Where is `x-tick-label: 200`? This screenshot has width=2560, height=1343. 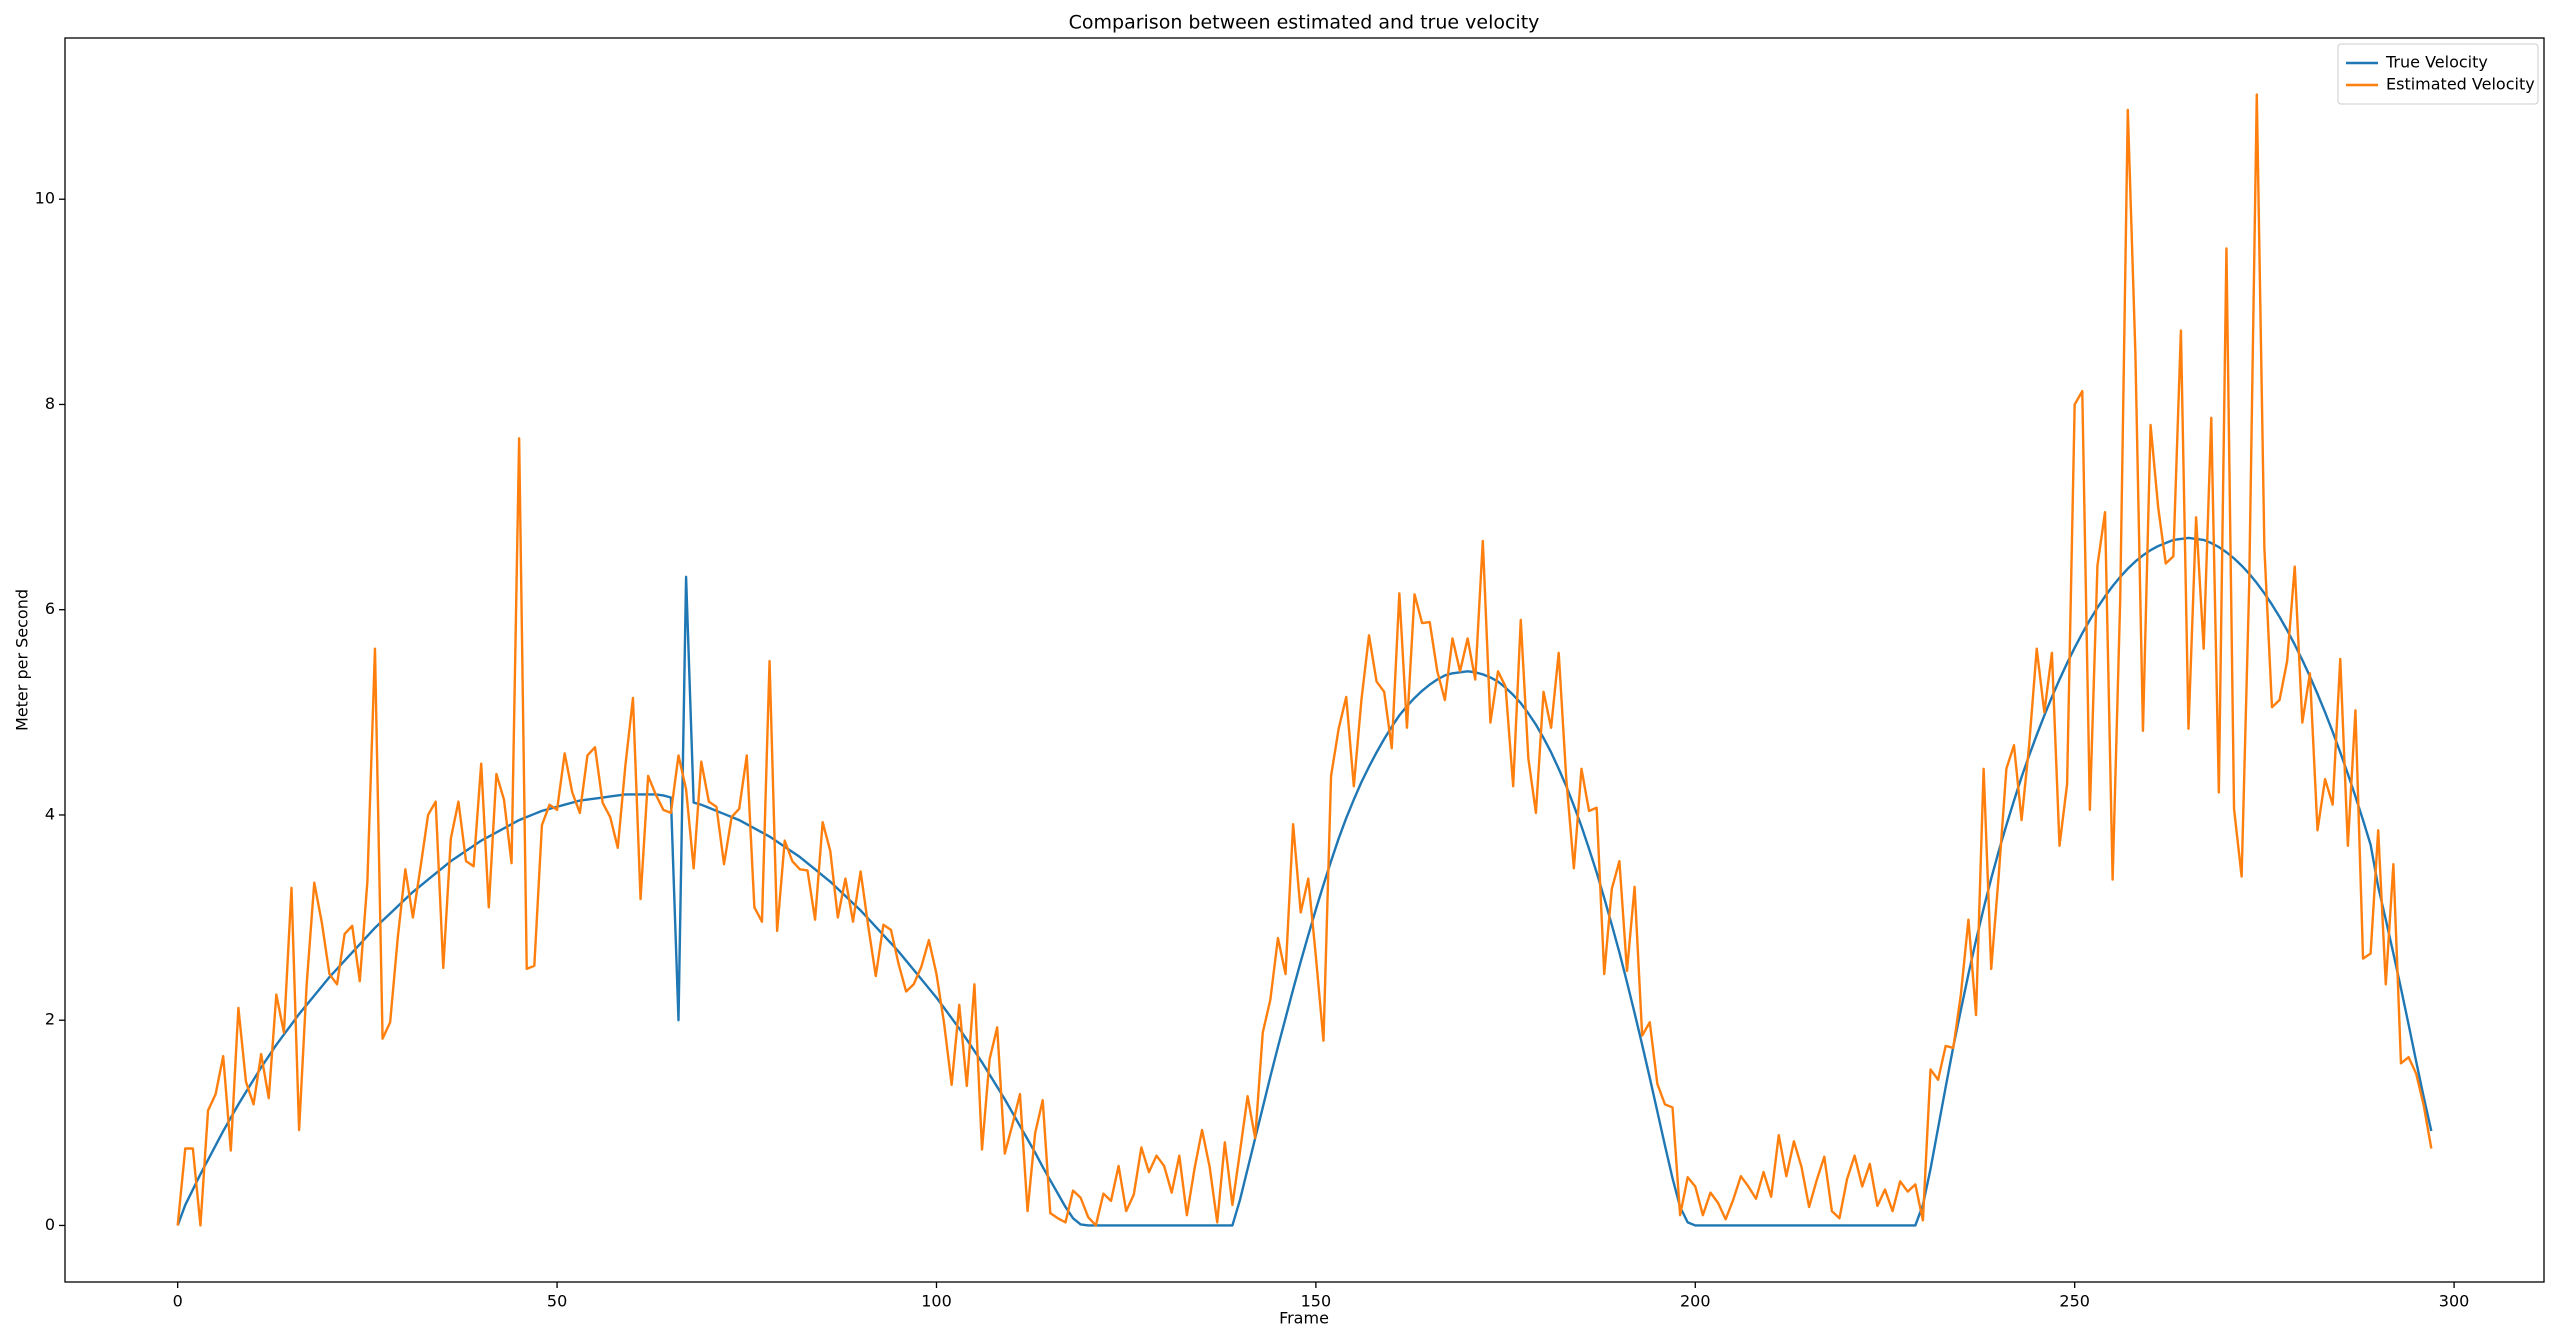
x-tick-label: 200 is located at coordinates (1695, 1301).